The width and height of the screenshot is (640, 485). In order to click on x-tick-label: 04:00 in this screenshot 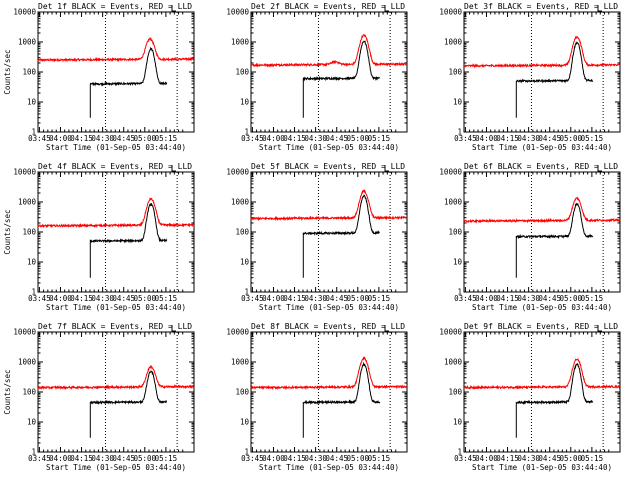, I will do `click(60, 298)`.